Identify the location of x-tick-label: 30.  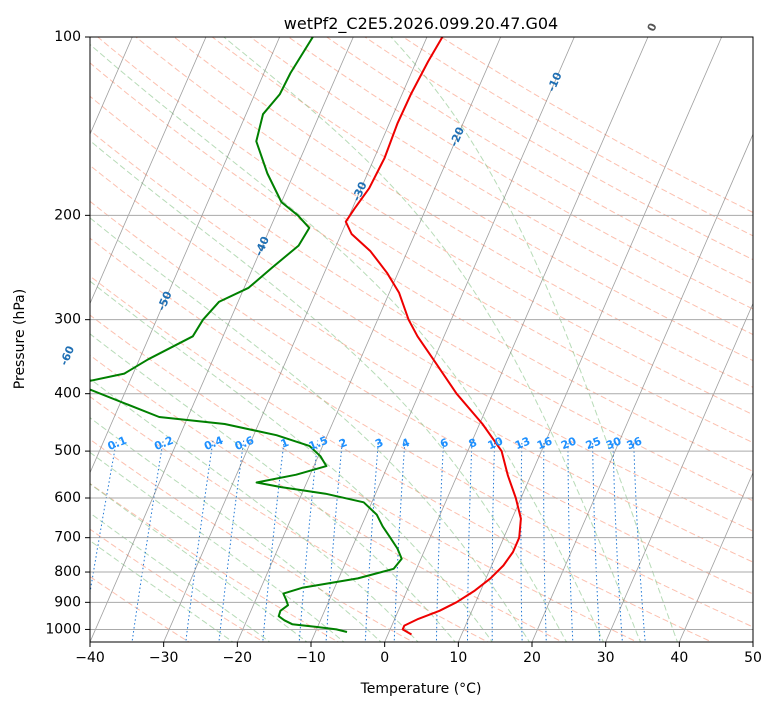
(606, 658).